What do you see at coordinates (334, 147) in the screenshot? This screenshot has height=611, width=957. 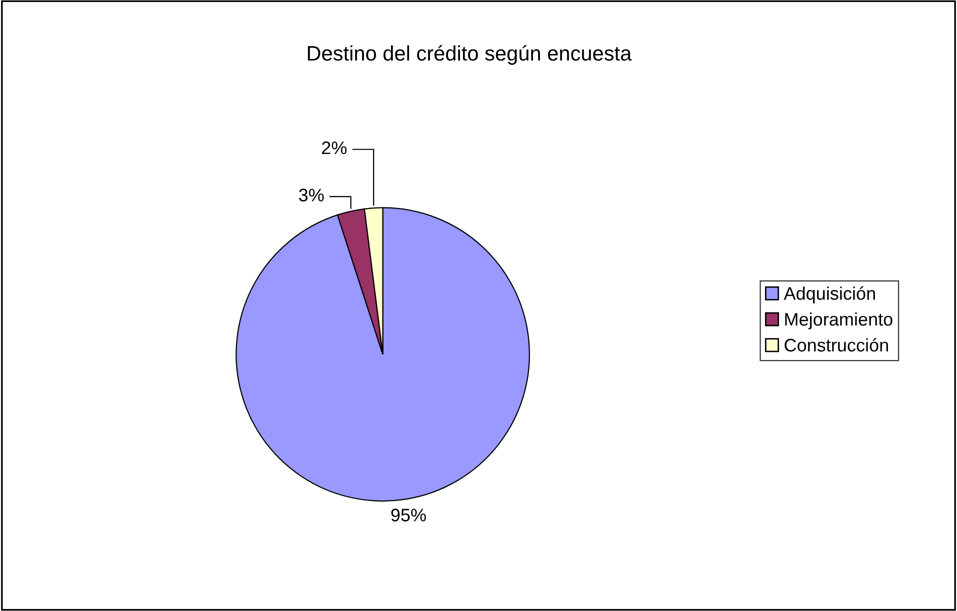 I see `data-label: 2%` at bounding box center [334, 147].